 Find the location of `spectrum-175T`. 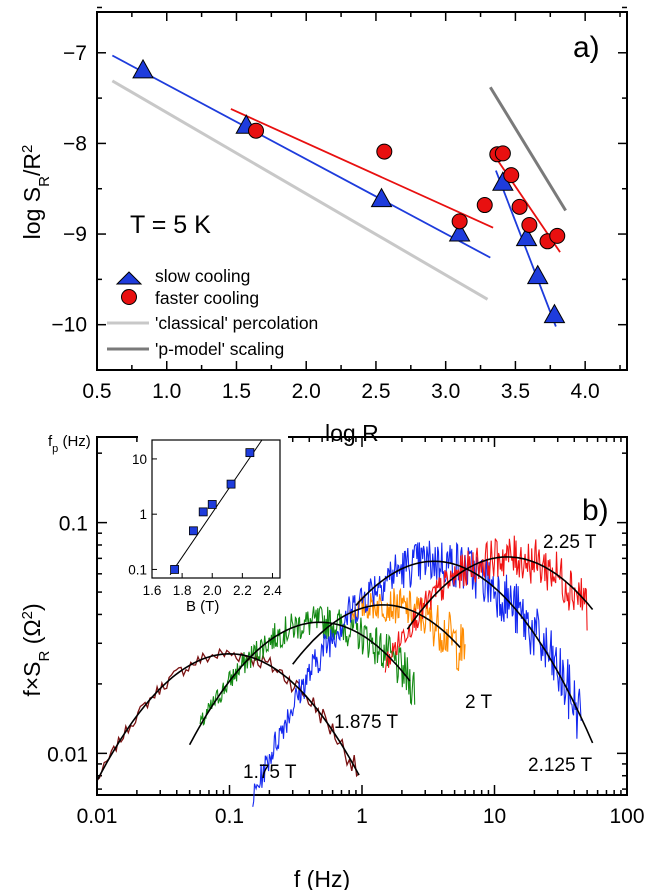

spectrum-175T is located at coordinates (228, 714).